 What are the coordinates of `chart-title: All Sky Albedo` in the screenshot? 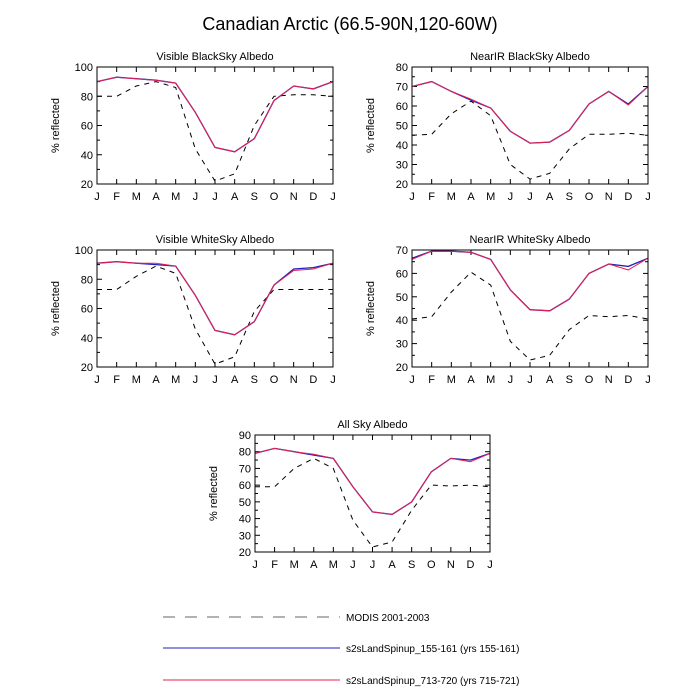 It's located at (372, 425).